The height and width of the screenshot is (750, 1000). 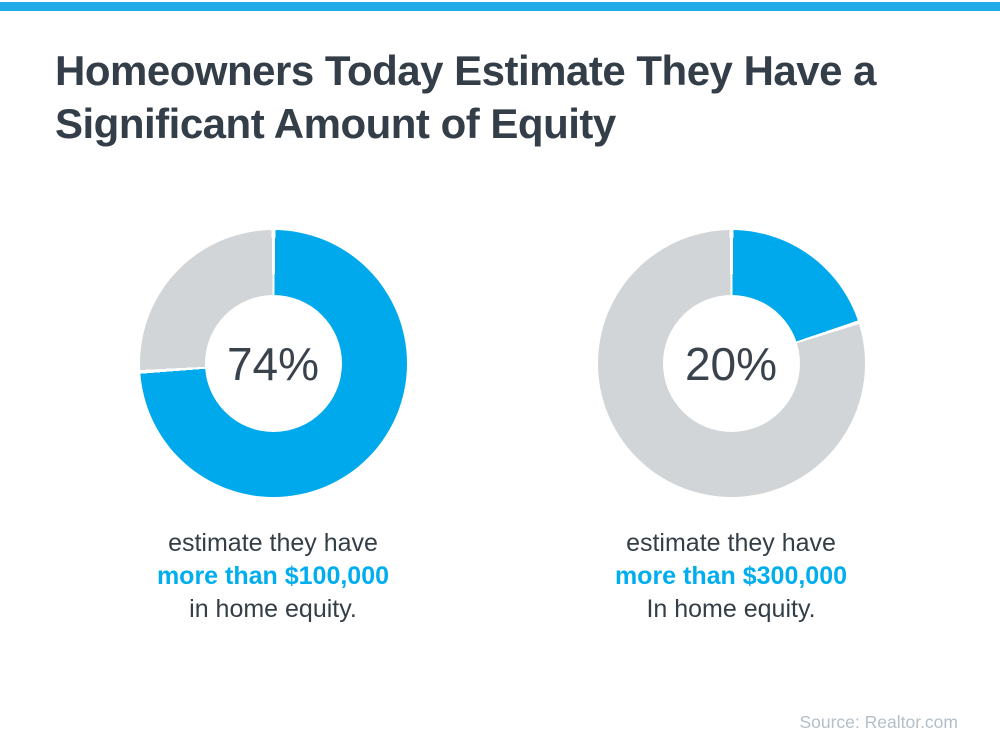 I want to click on title-line-2: Significant Amount of Equity, so click(x=335, y=123).